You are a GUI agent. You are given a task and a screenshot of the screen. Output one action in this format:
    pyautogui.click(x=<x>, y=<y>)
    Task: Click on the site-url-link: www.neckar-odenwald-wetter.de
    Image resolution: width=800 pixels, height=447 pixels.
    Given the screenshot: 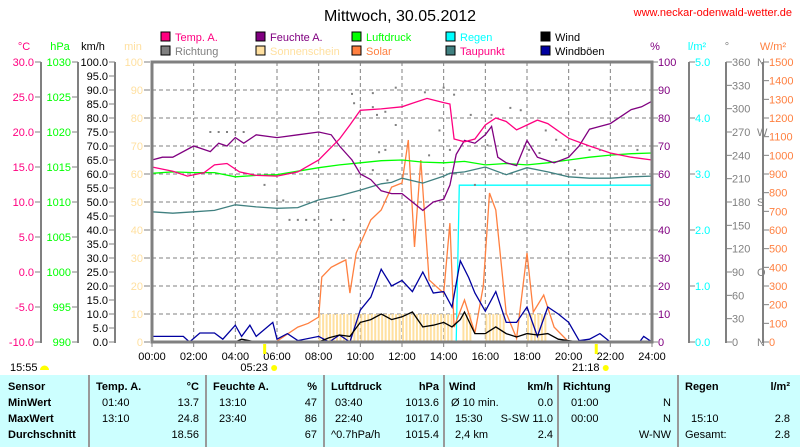 What is the action you would take?
    pyautogui.click(x=712, y=13)
    